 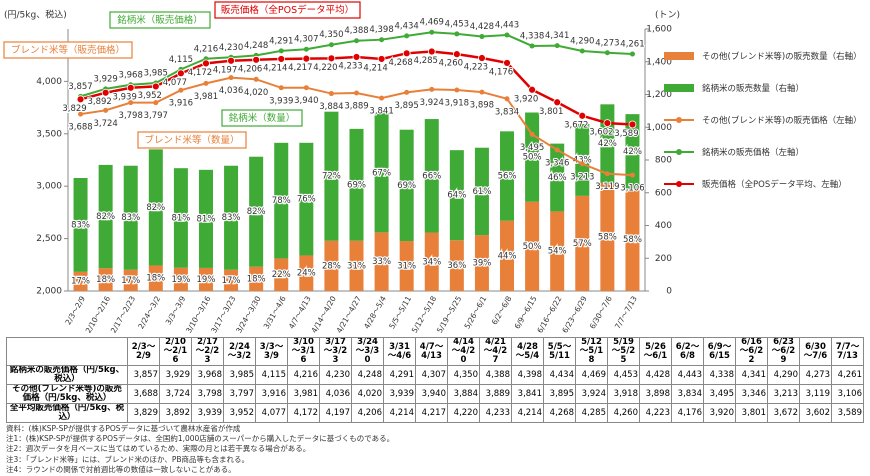 What do you see at coordinates (356, 31) in the screenshot?
I see `value-label: 4,388` at bounding box center [356, 31].